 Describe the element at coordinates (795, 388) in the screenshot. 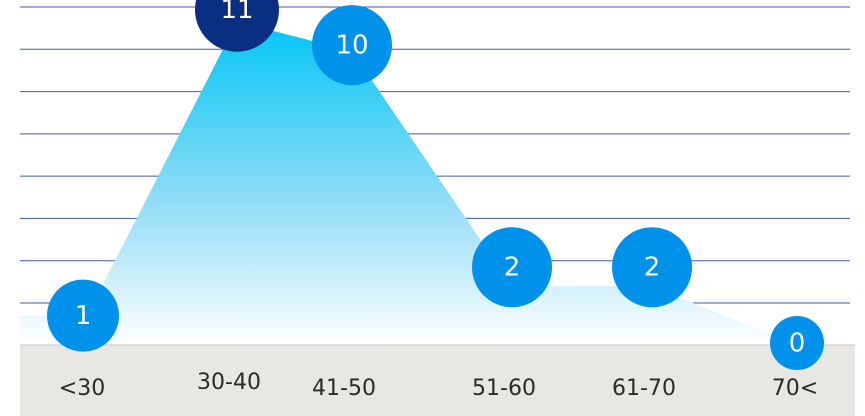

I see `x-tick-label: 70<` at that location.